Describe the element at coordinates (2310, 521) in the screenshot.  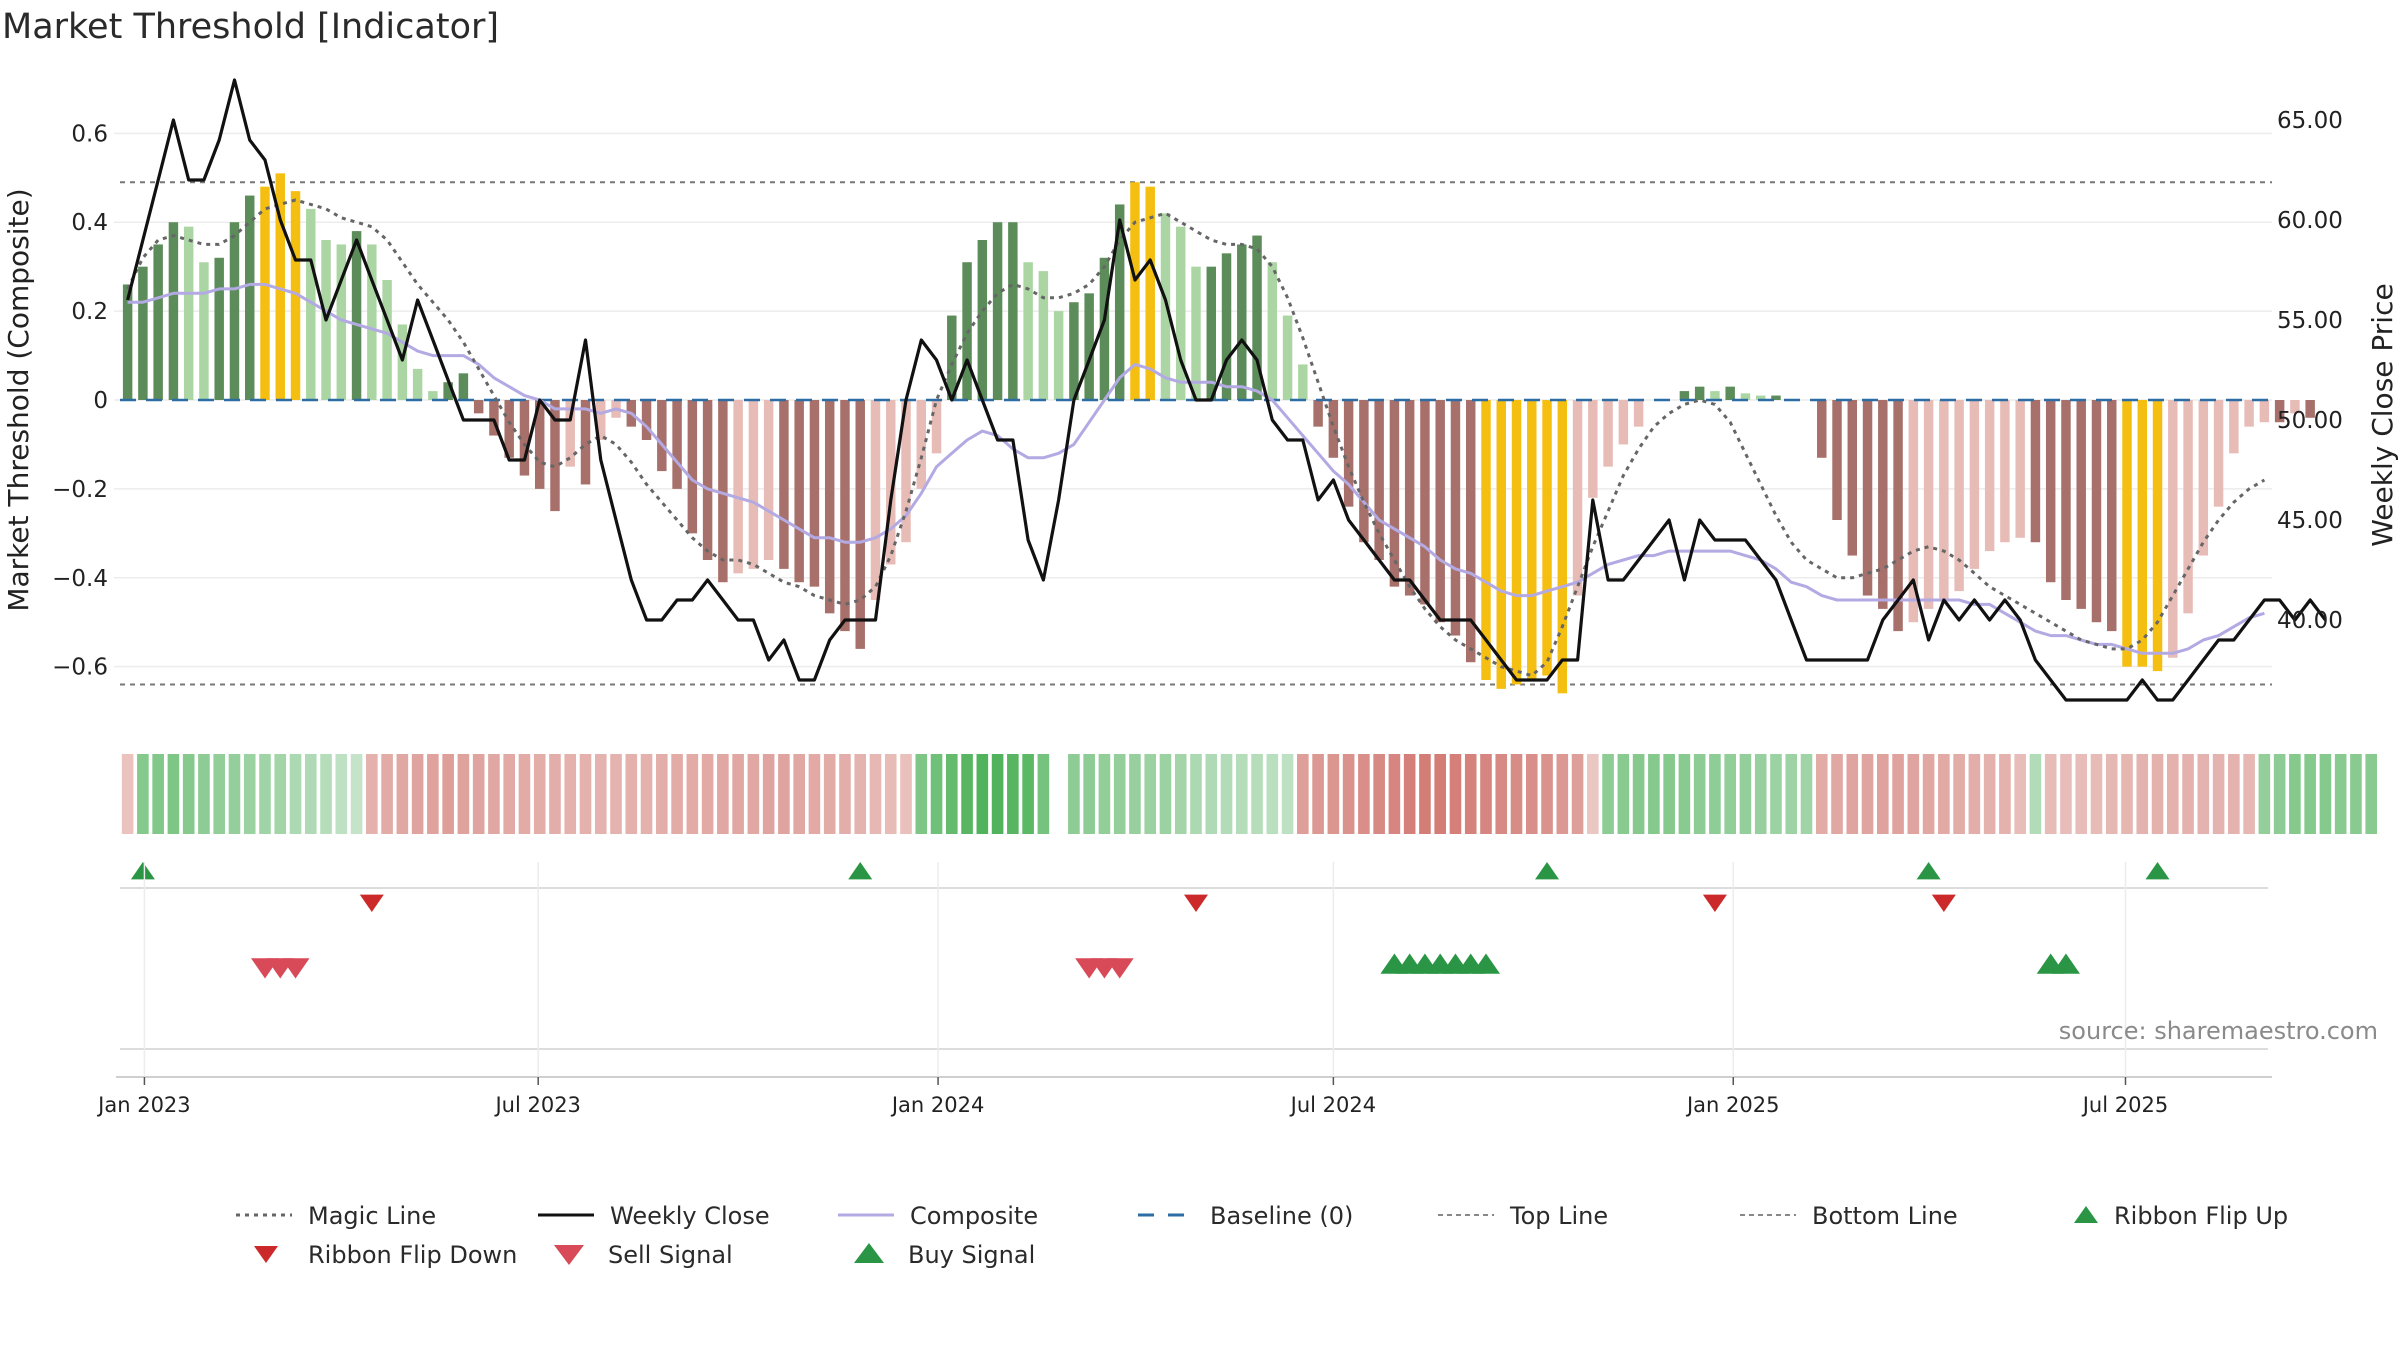
I see `right-tick-label: 45.00` at that location.